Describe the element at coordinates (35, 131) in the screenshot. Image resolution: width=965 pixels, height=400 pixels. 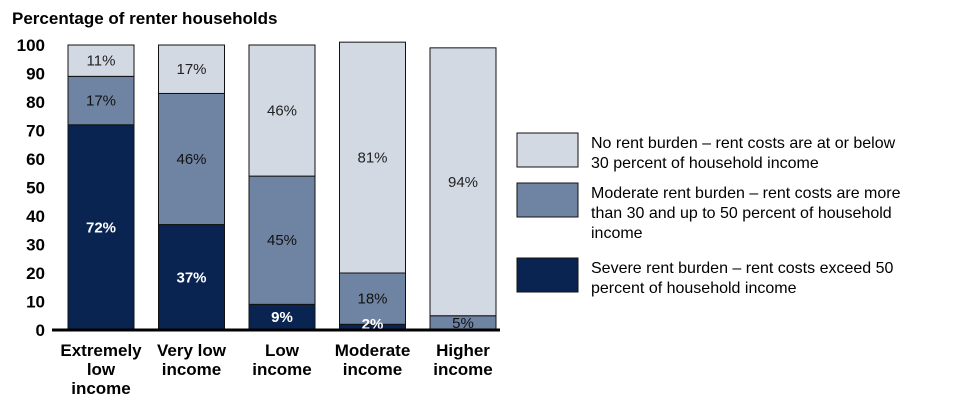
I see `y-tick-label: 70` at that location.